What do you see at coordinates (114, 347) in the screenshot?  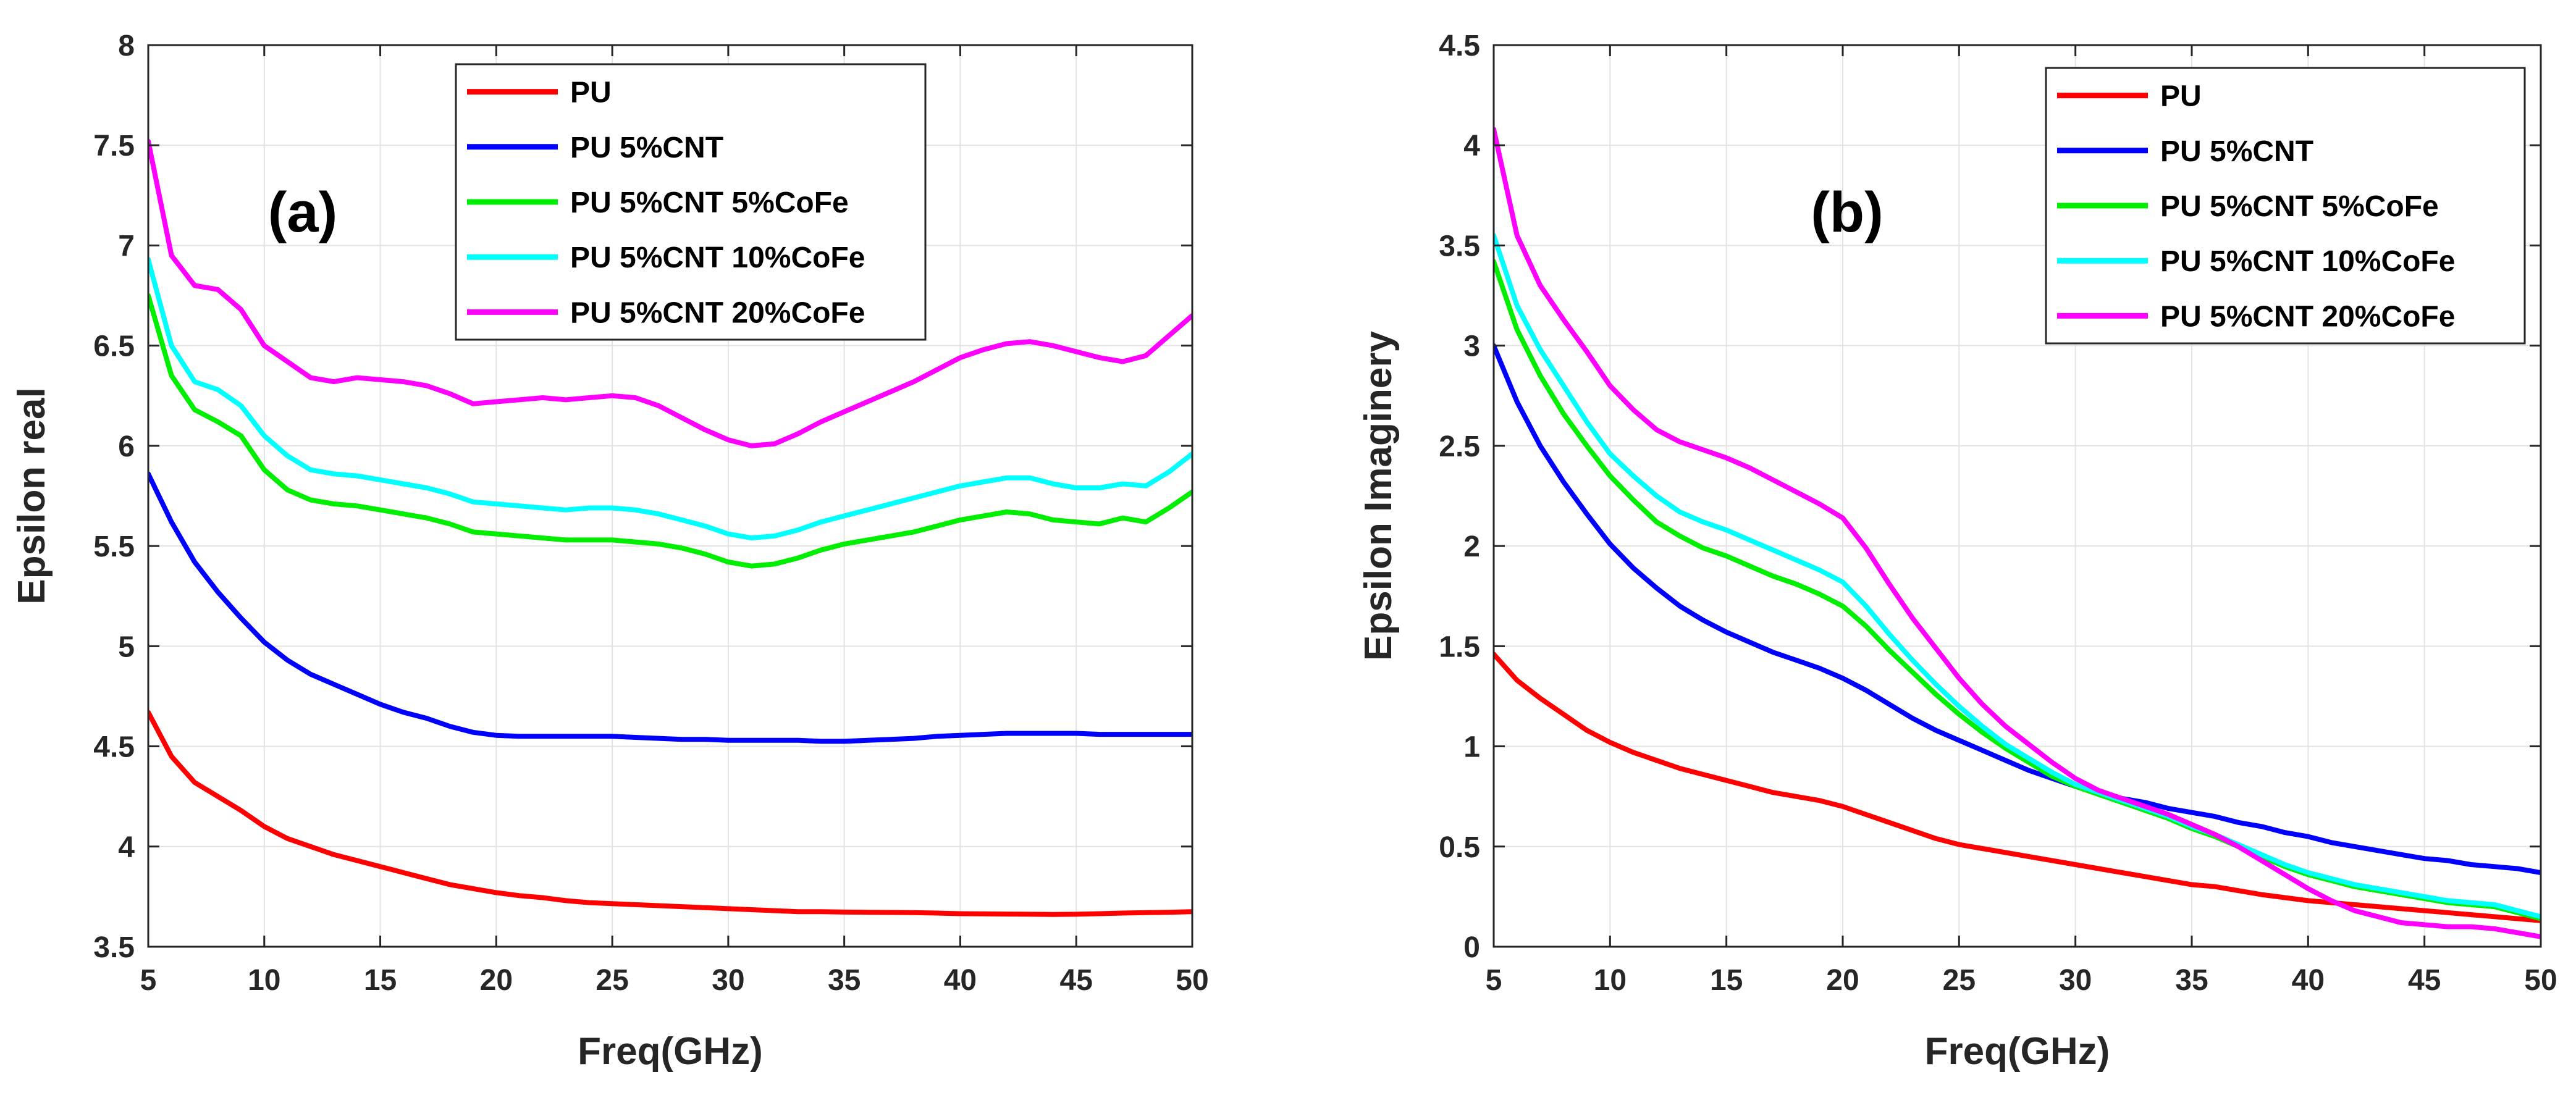 I see `y-tick-label: 6.5` at bounding box center [114, 347].